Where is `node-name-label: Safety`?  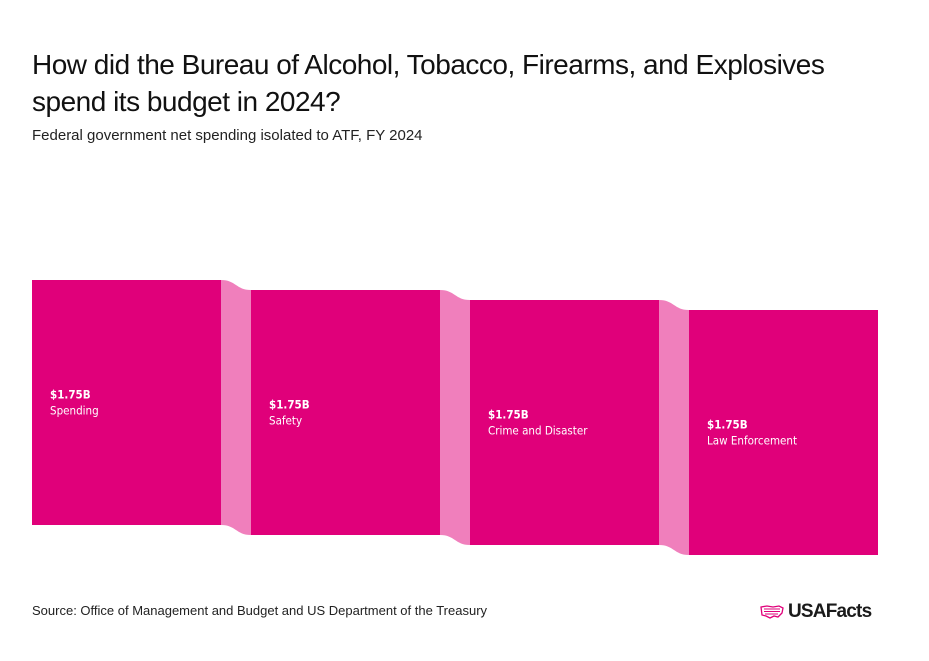
node-name-label: Safety is located at coordinates (285, 421).